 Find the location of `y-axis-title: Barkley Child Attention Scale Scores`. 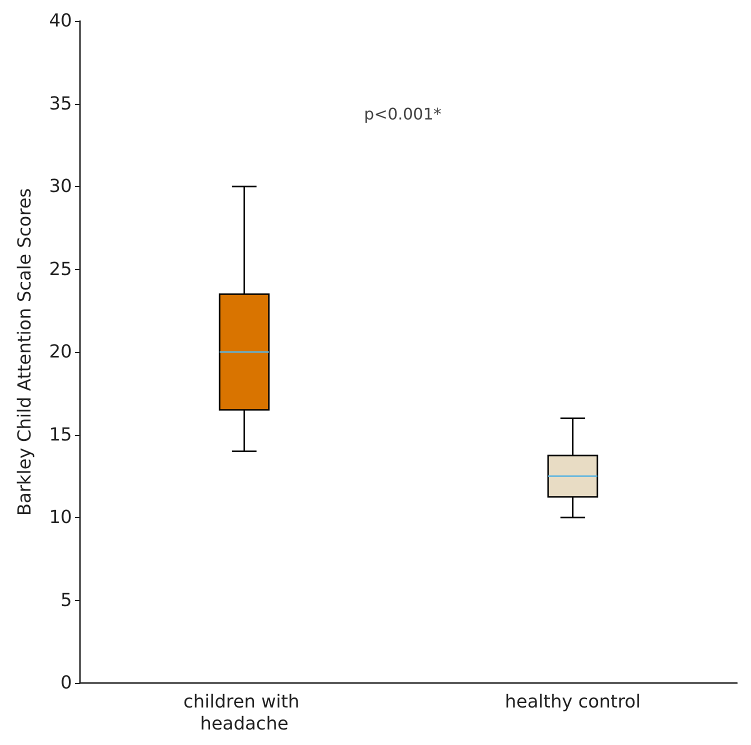

y-axis-title: Barkley Child Attention Scale Scores is located at coordinates (25, 352).